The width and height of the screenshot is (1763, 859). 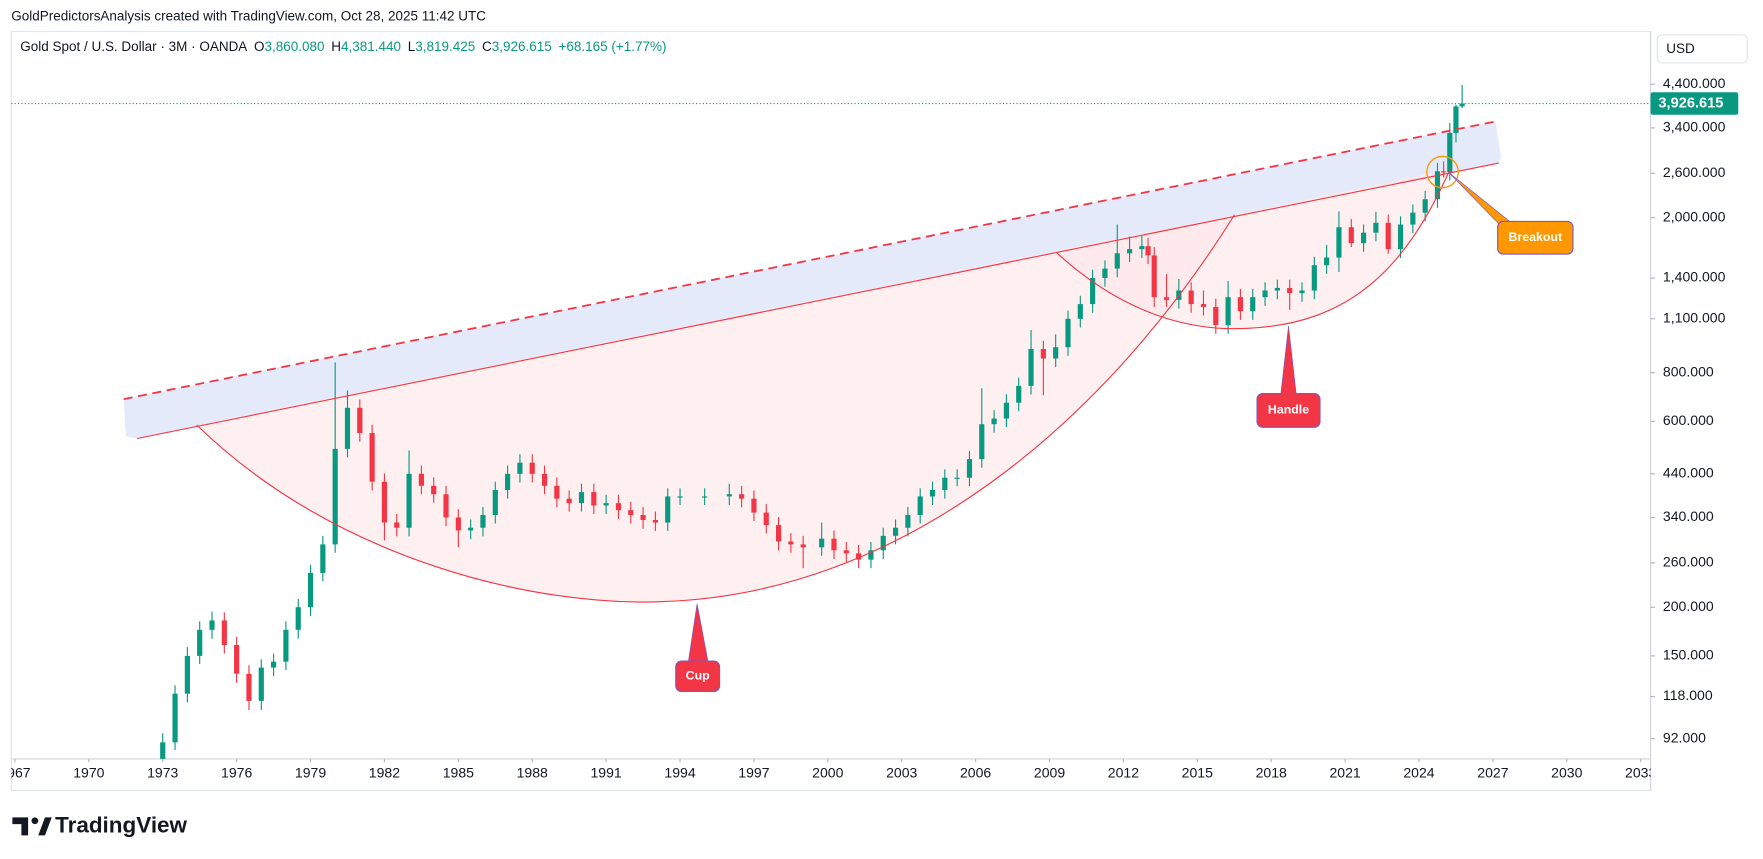 I want to click on x-tick-label: 2033, so click(x=1640, y=772).